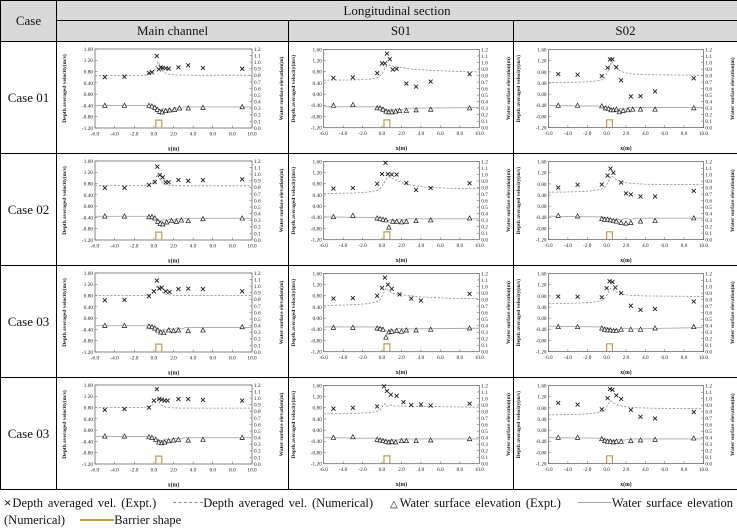  I want to click on svg-text: 4.0, so click(645, 246).